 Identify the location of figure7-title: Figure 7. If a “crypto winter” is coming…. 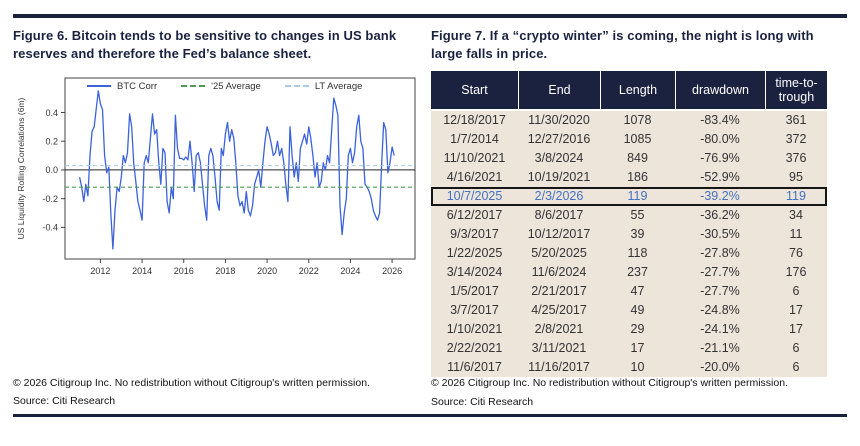
(622, 45).